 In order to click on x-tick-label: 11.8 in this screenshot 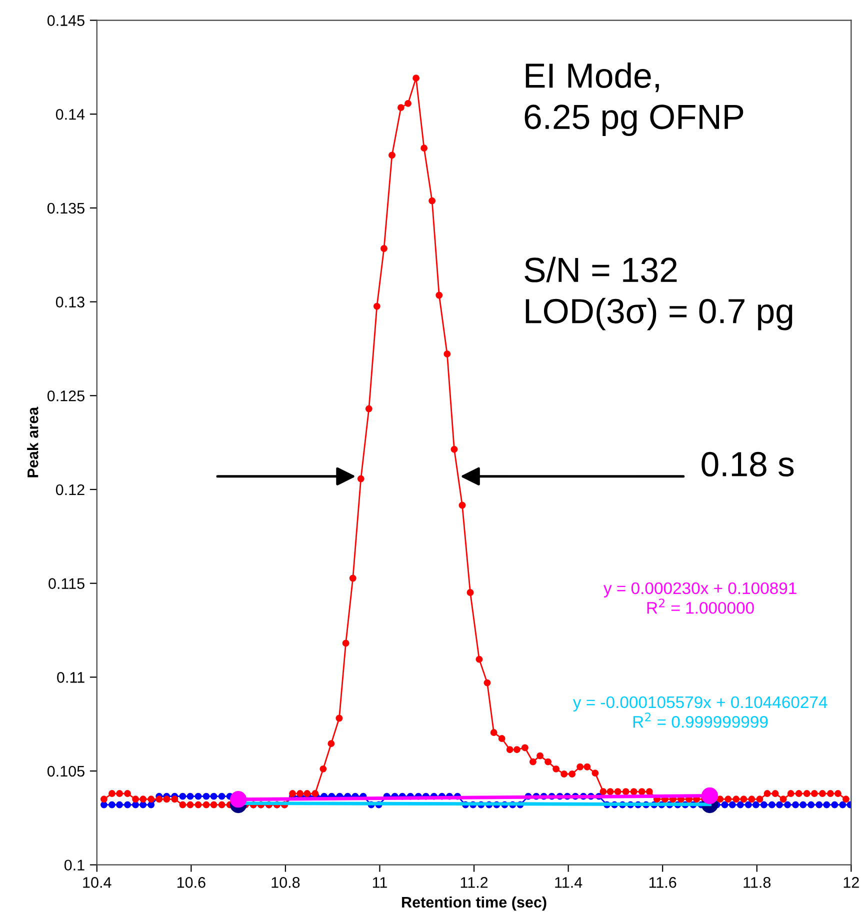, I will do `click(757, 882)`.